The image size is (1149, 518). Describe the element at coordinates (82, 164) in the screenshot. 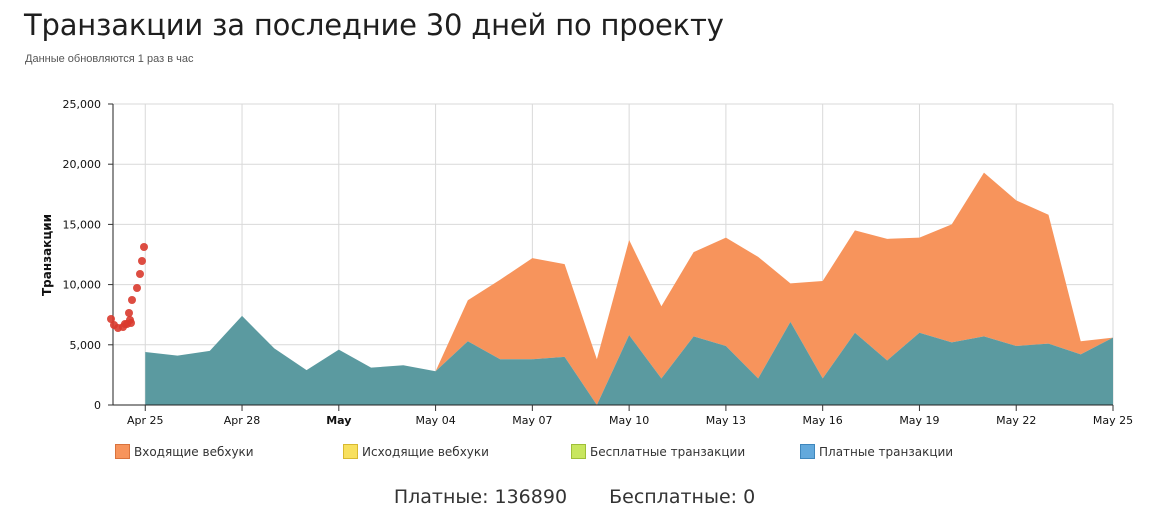

I see `y-tick-label: 20,000` at that location.